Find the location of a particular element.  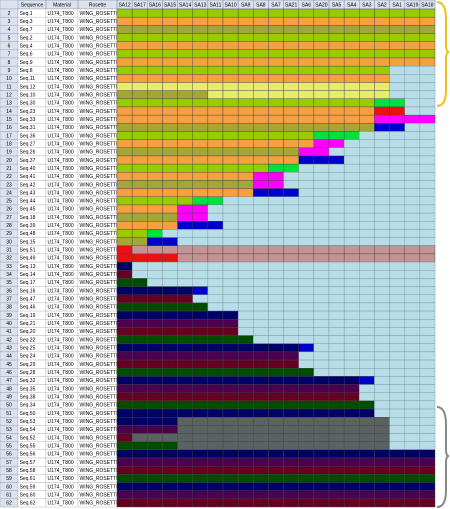

sequence-cell: Seq.35 is located at coordinates (28, 389).